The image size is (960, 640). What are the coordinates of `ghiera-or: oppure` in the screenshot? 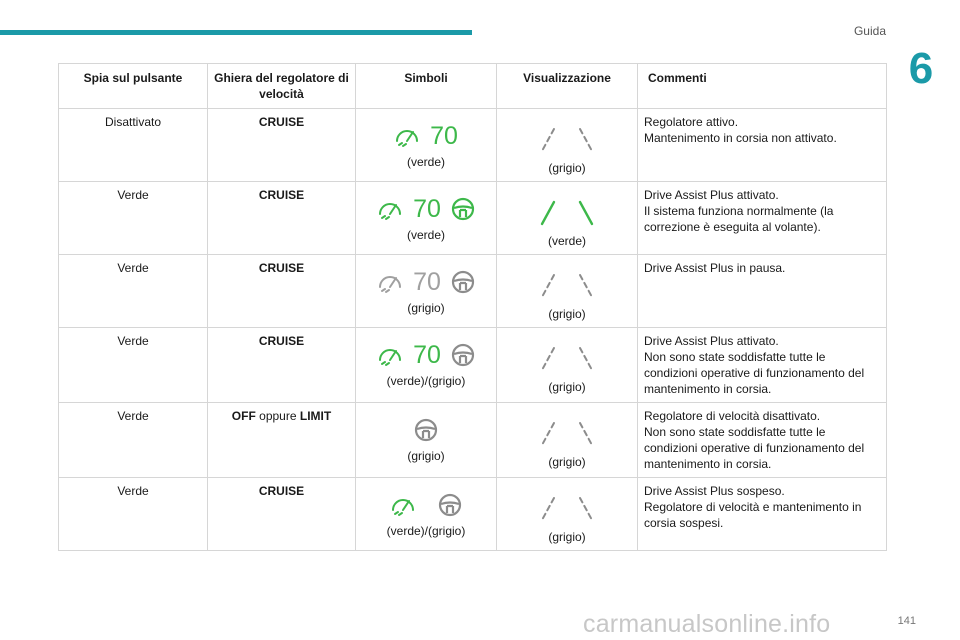 It's located at (278, 416).